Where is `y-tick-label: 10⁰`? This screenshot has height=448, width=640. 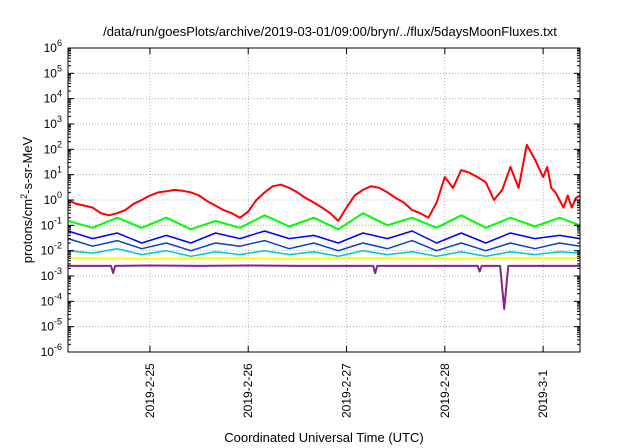 y-tick-label: 10⁰ is located at coordinates (53, 198).